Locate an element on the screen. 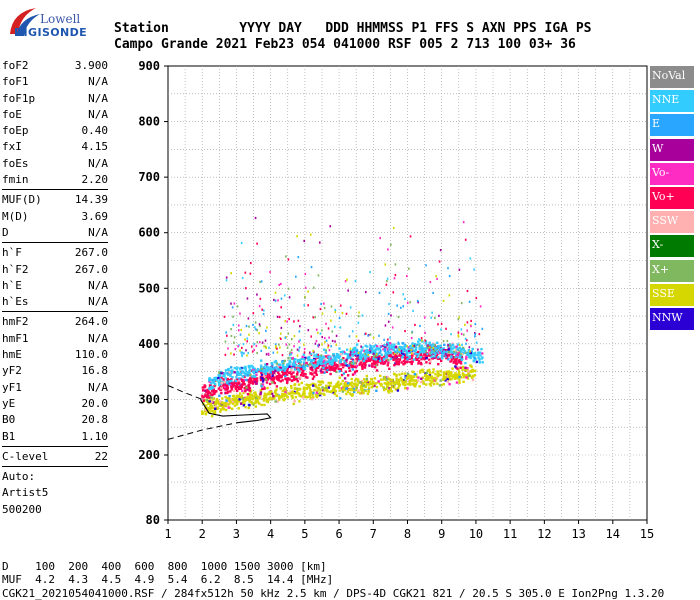  logo-line2: DIGISONDE is located at coordinates (51, 32).